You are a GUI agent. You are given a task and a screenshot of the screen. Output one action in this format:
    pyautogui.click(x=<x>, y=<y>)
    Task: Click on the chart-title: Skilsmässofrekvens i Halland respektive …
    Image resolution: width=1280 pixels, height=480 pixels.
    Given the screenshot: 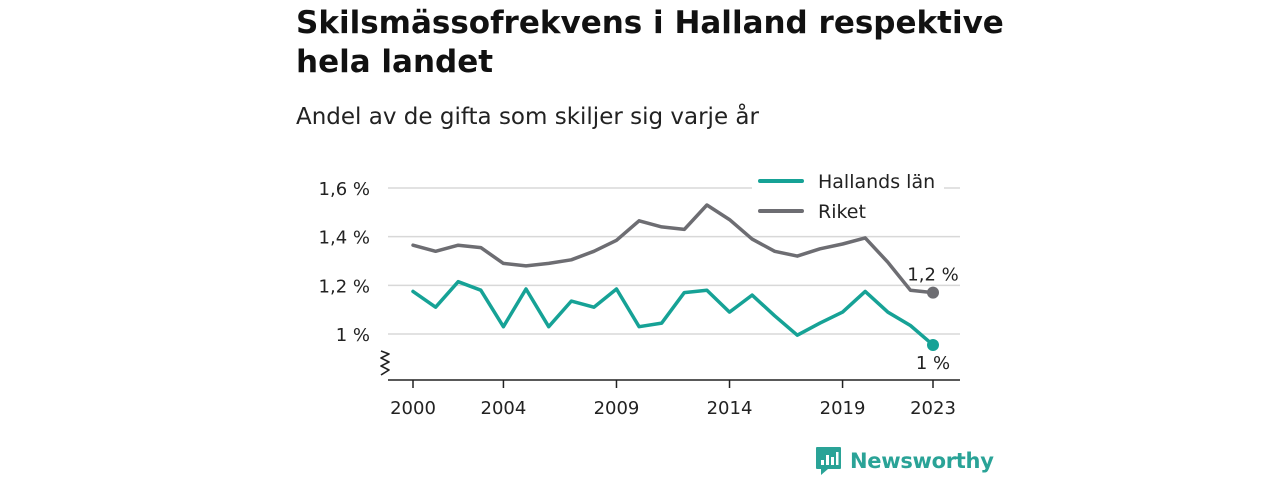 What is the action you would take?
    pyautogui.click(x=650, y=42)
    